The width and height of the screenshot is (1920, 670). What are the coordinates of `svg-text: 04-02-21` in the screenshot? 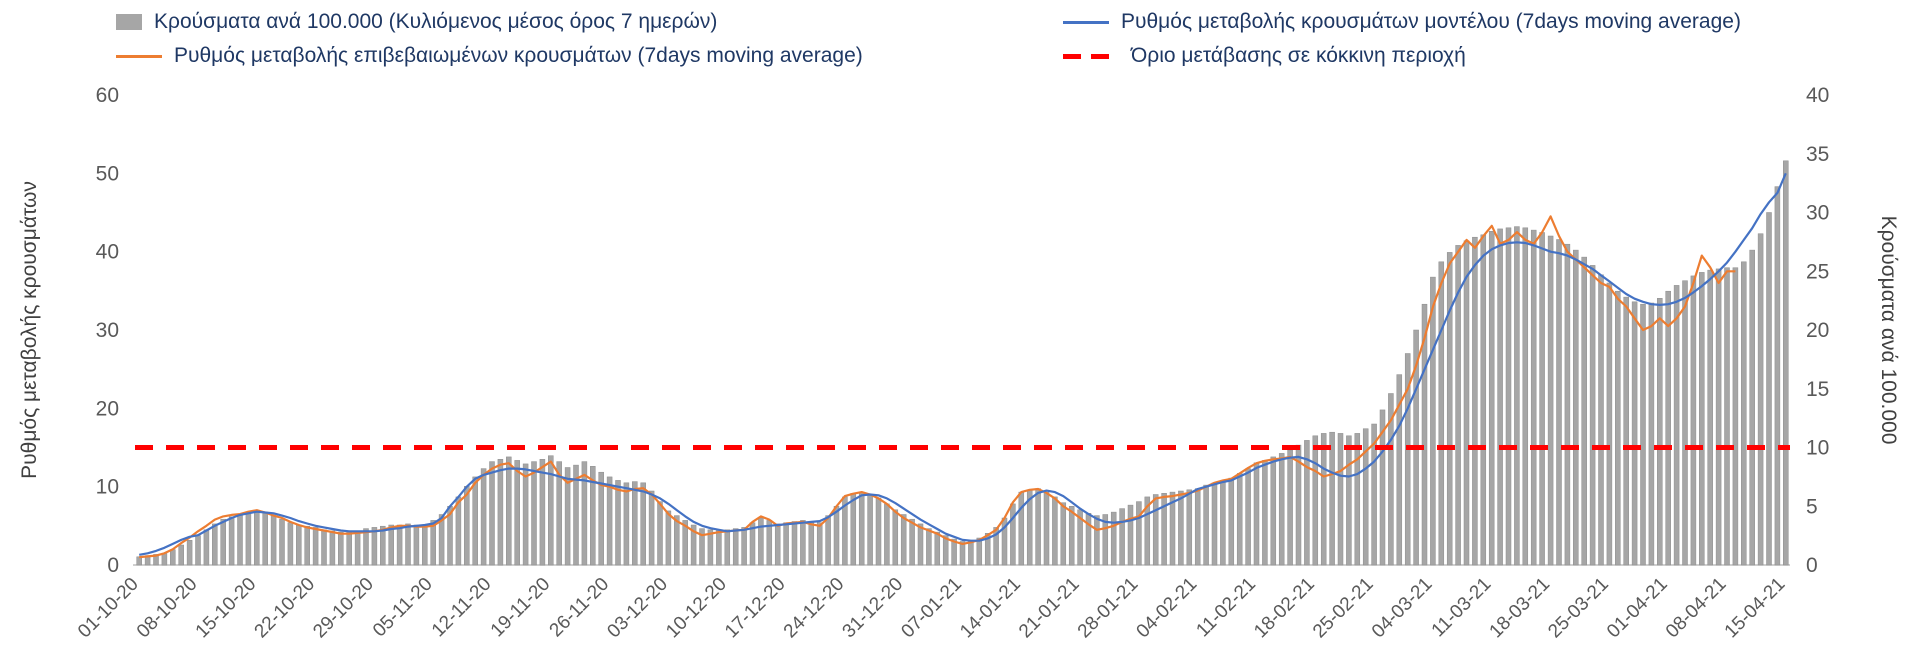 It's located at (1167, 608).